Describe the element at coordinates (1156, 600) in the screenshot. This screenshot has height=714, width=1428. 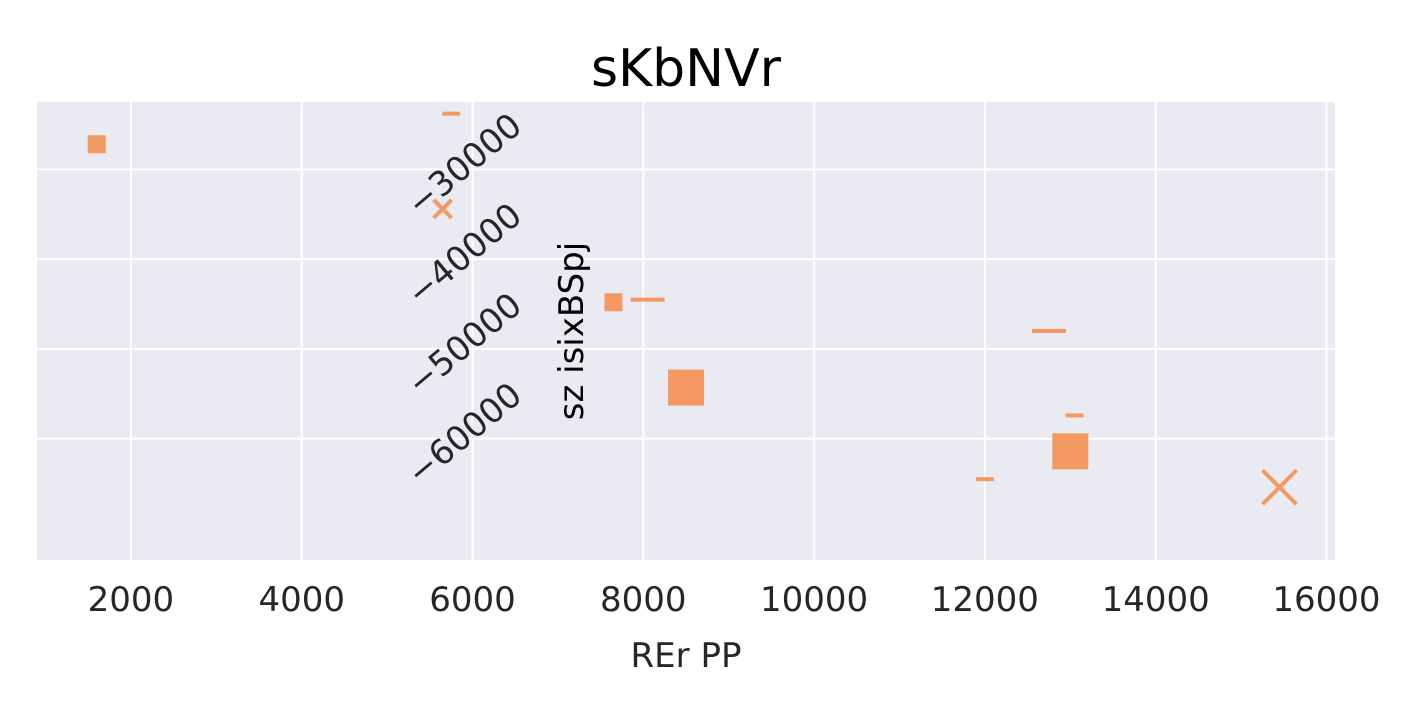
I see `x-tick-label: 14000` at that location.